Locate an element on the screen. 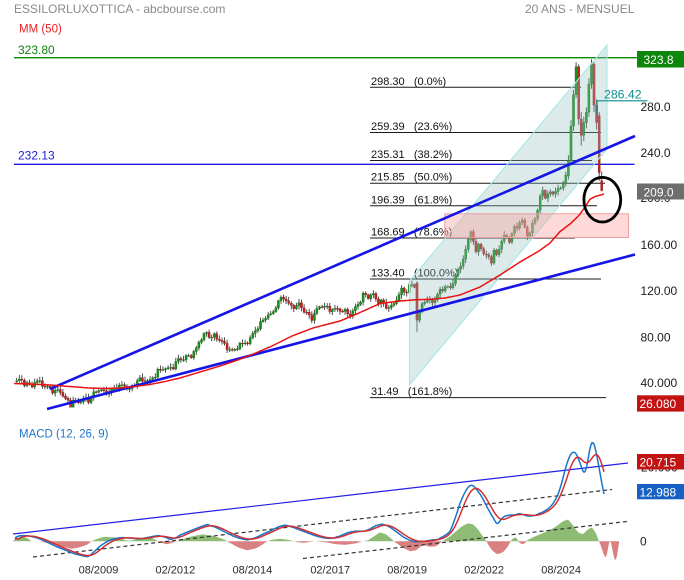 This screenshot has height=580, width=684. svg-text: 80.00 is located at coordinates (656, 337).